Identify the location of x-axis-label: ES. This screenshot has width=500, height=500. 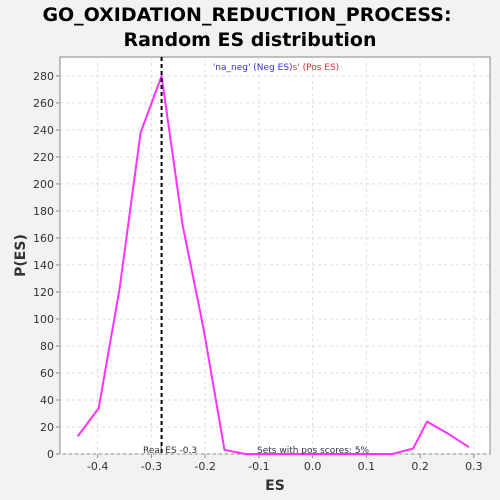
(275, 486).